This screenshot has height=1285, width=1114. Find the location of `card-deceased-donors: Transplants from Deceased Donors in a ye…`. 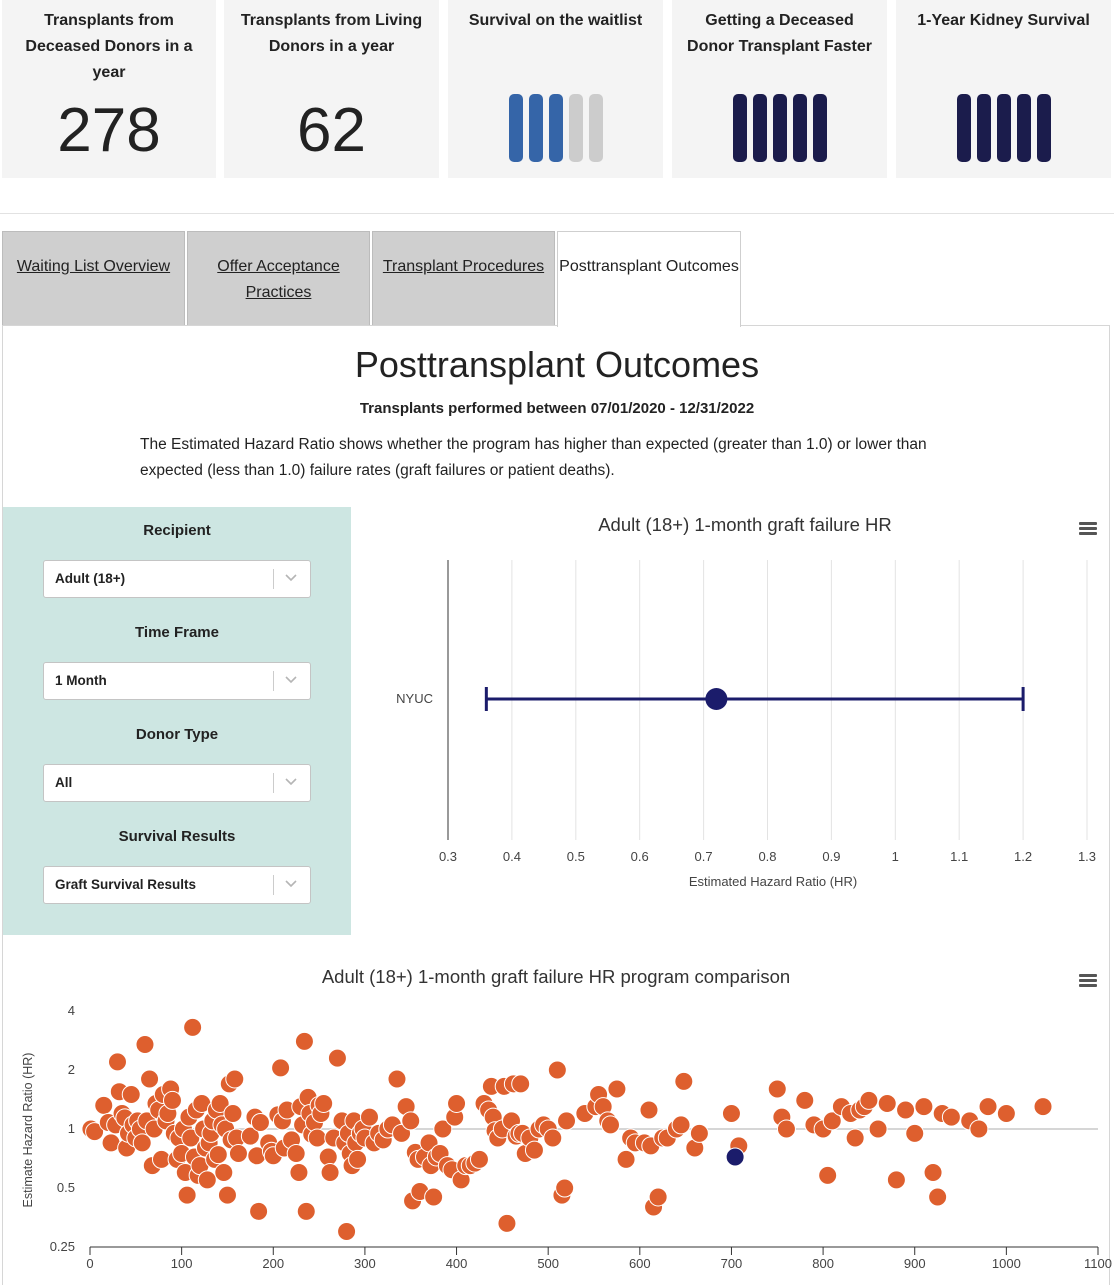

card-deceased-donors: Transplants from Deceased Donors in a ye… is located at coordinates (109, 89).